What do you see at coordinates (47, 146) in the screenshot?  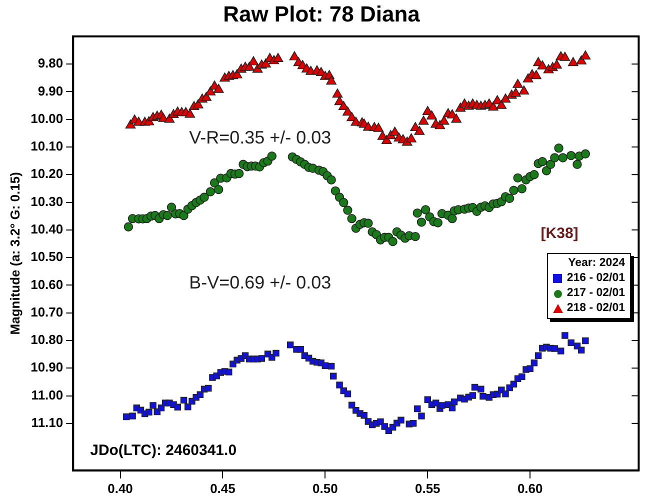 I see `y-tick-label: 10.10` at bounding box center [47, 146].